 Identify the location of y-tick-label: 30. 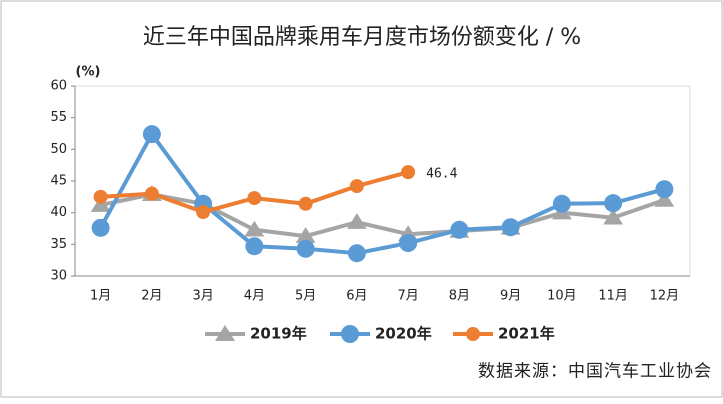
(58, 276).